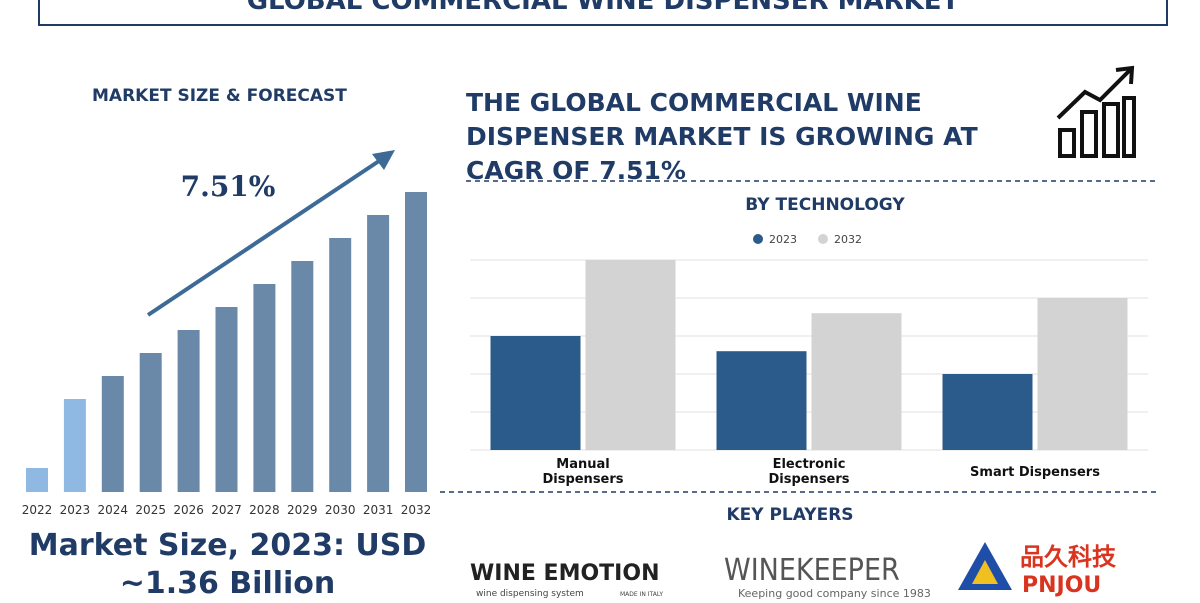 The image size is (1200, 603). I want to click on trend-arrow-head, so click(383, 160).